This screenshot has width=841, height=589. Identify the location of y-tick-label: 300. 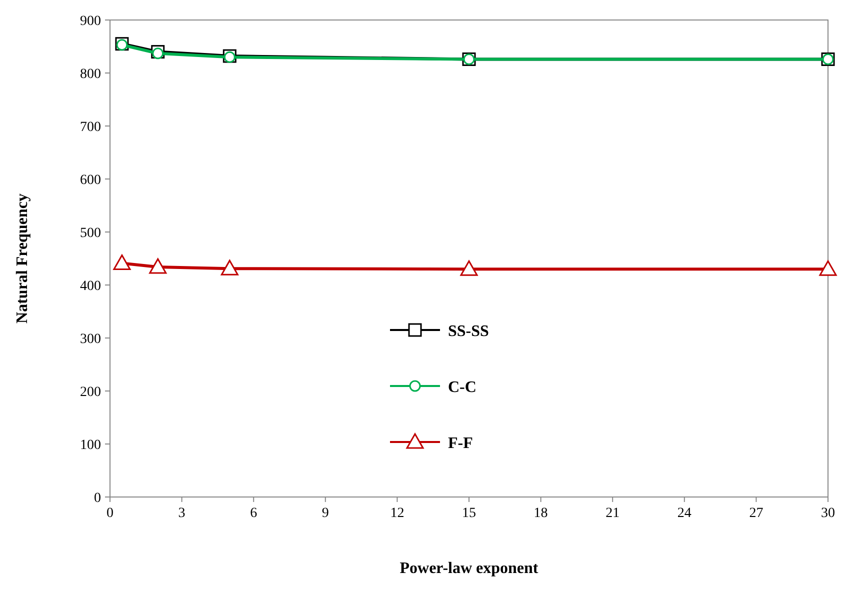
(90, 339).